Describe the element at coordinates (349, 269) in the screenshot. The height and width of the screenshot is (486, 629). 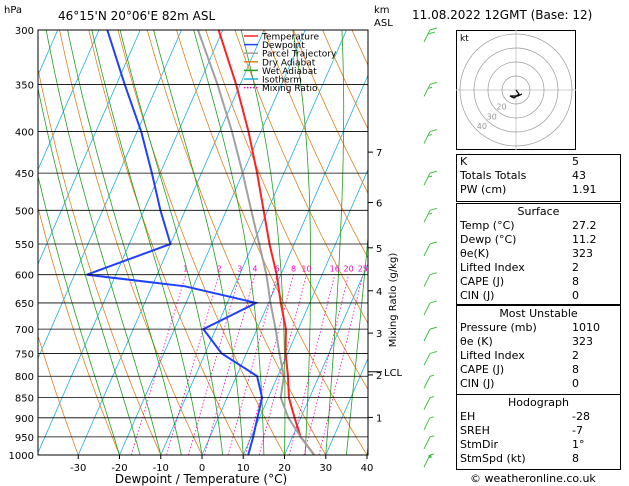
I see `mixing-ratio-label: 20` at that location.